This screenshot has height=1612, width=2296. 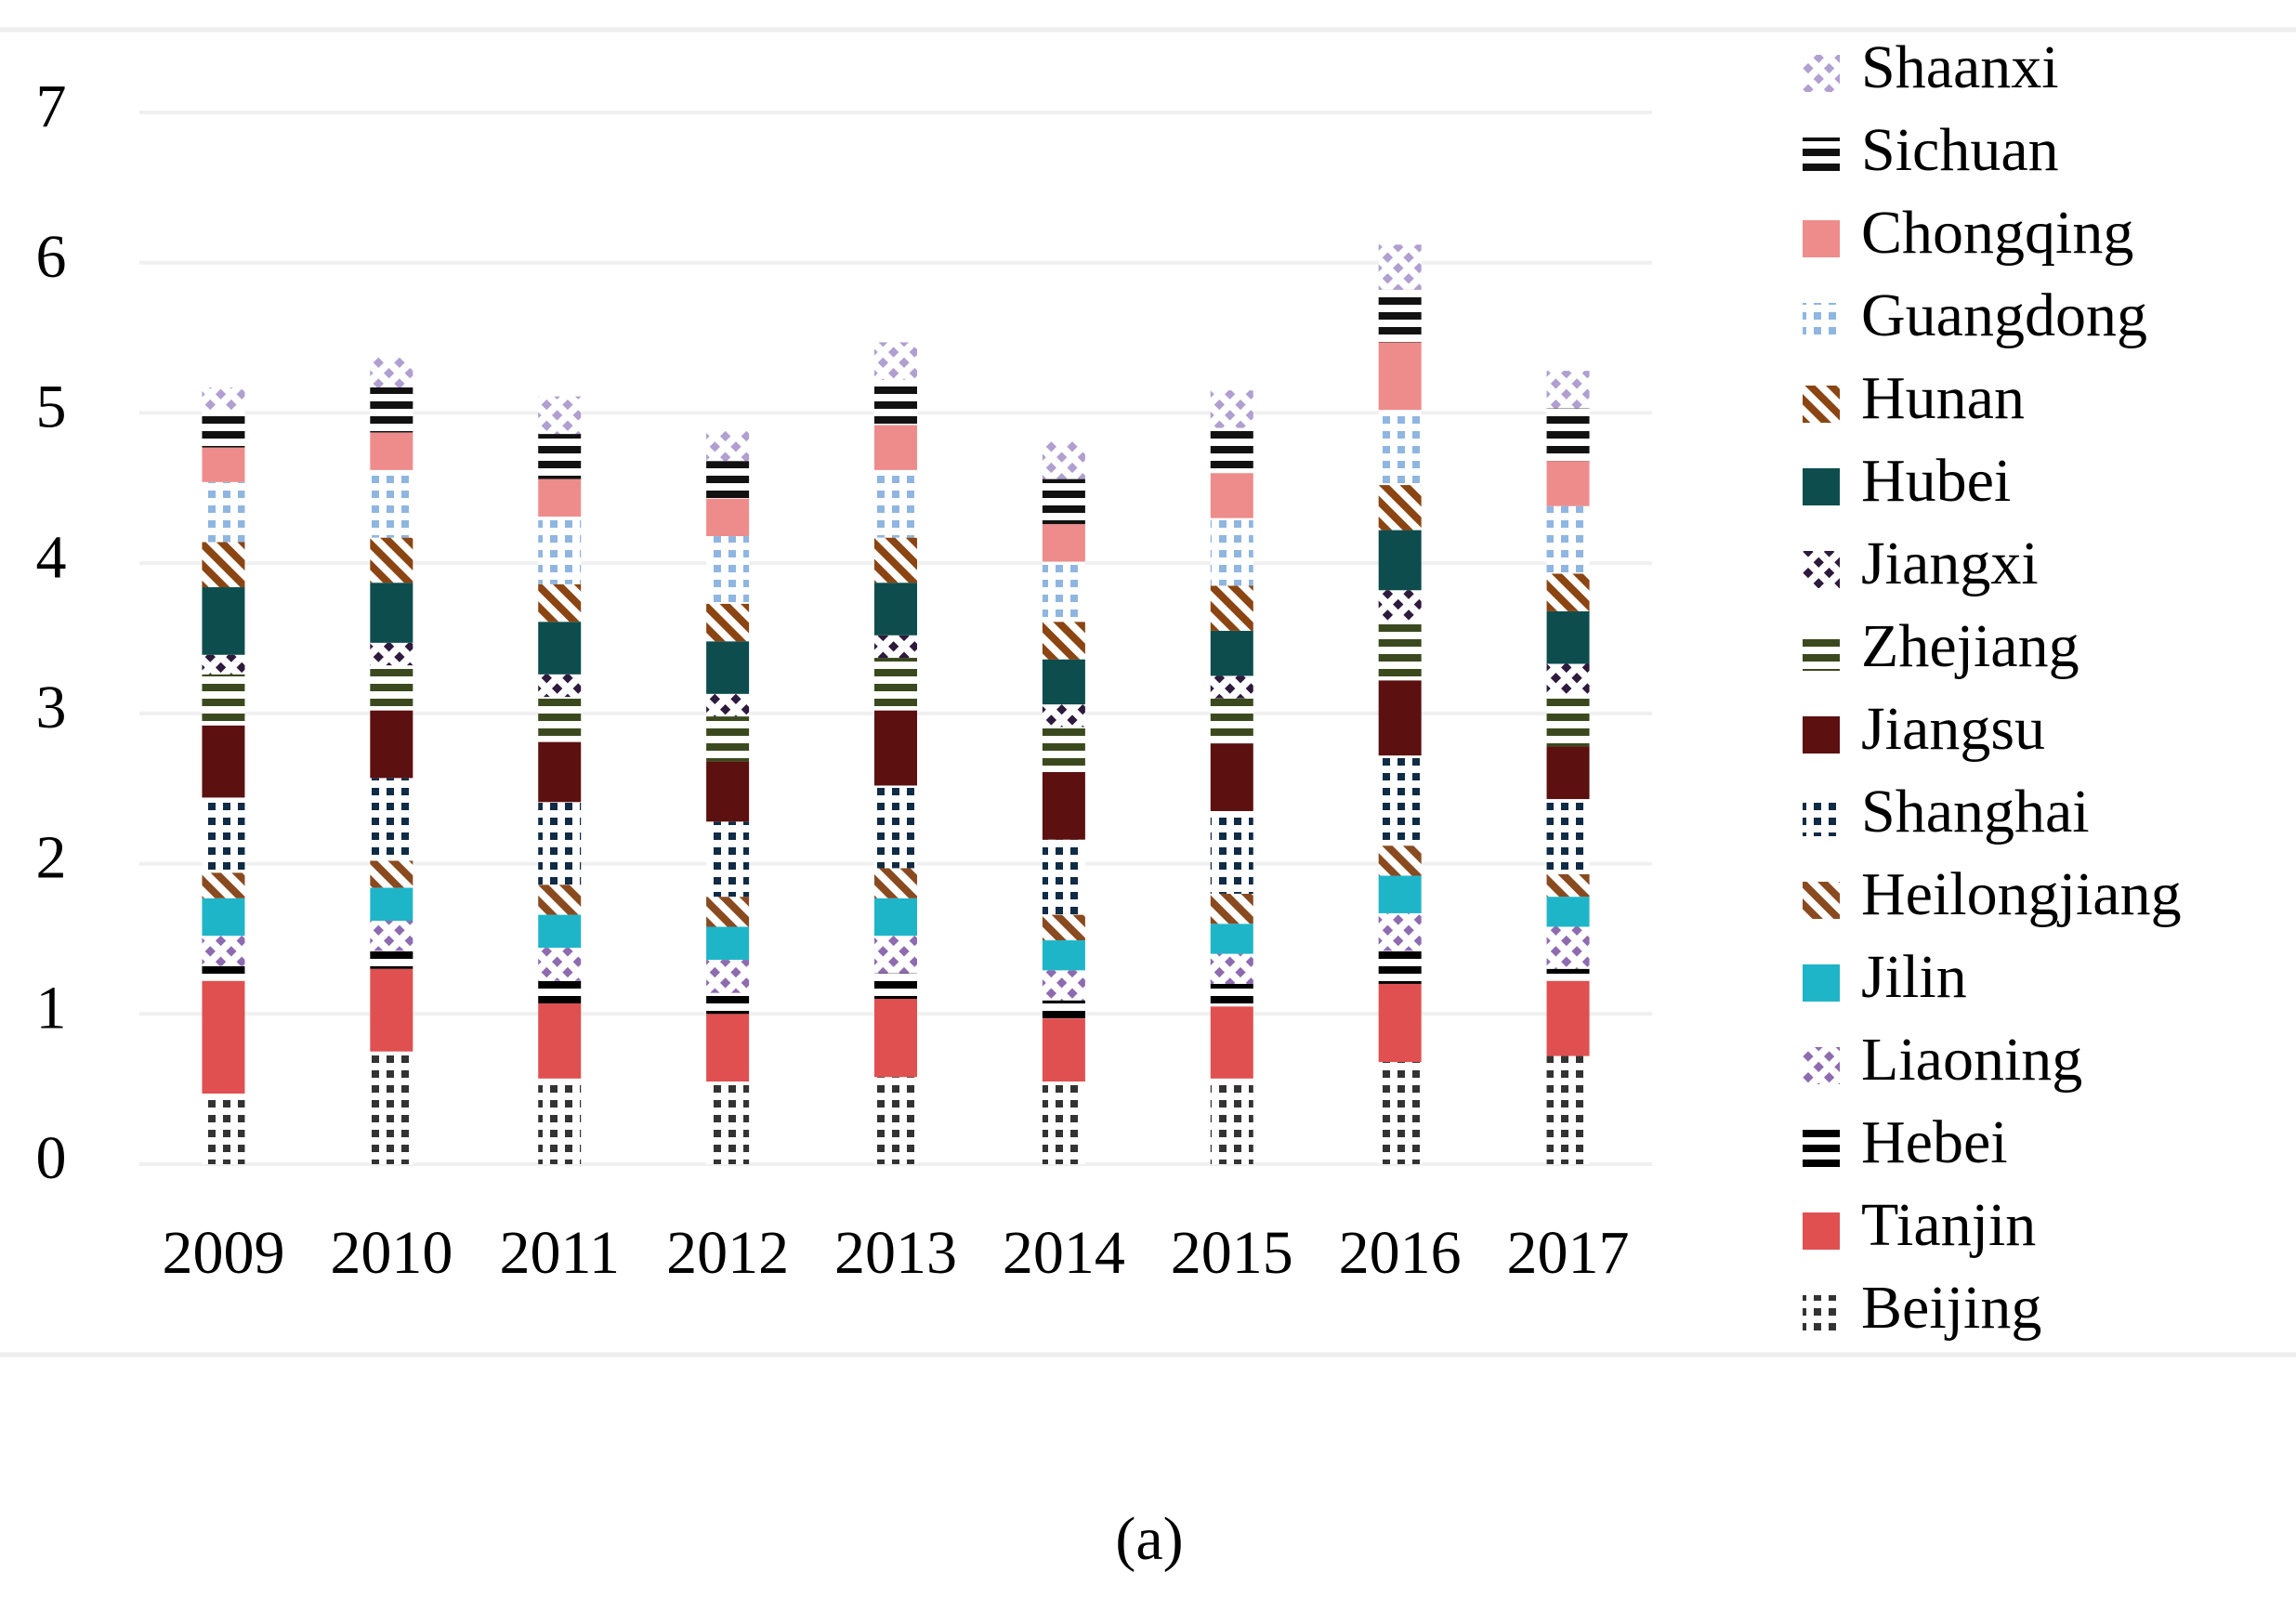 I want to click on x-tick-label: 2010, so click(x=391, y=1253).